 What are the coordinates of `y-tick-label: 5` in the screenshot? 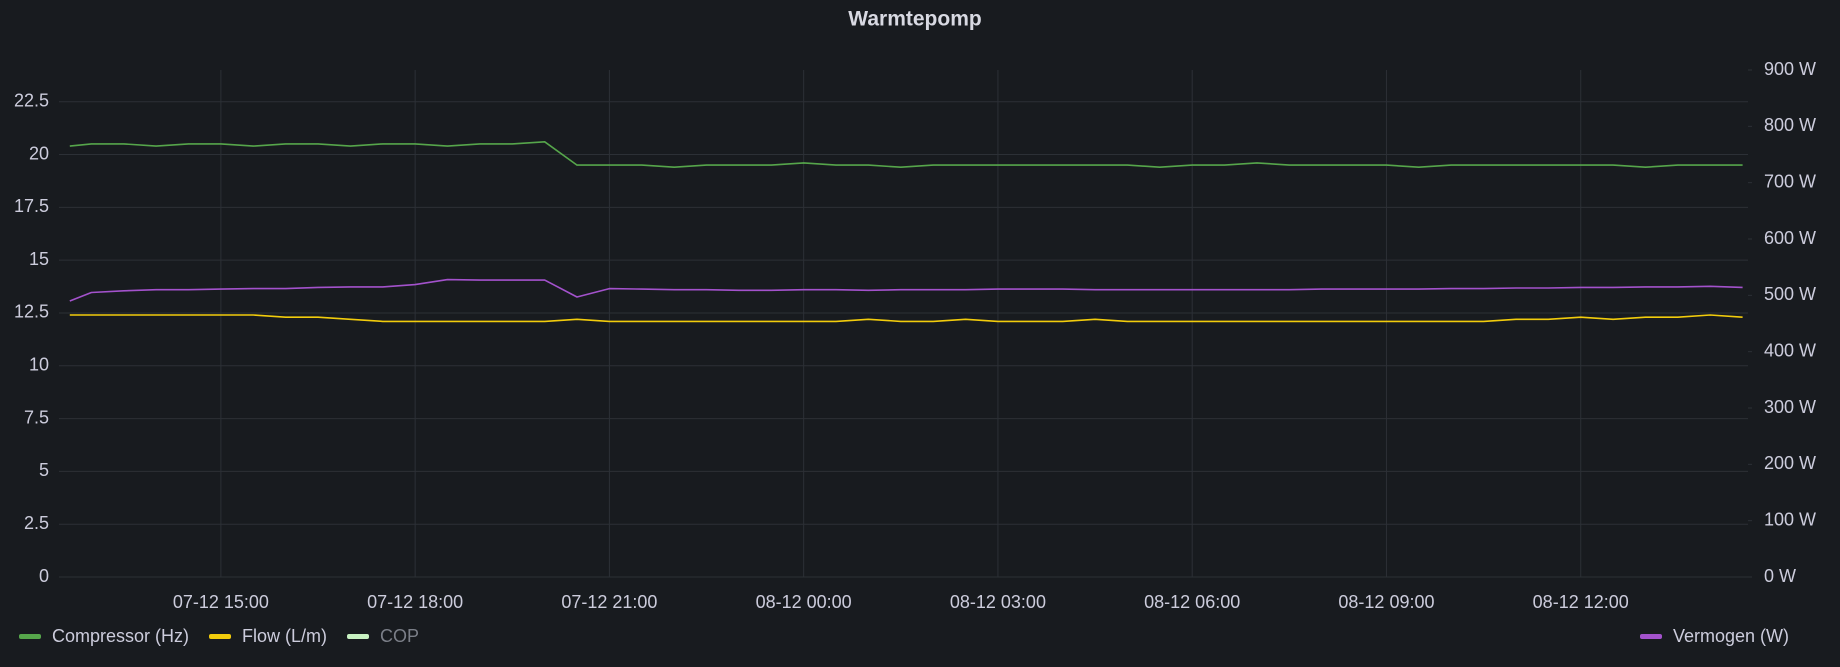 It's located at (44, 470).